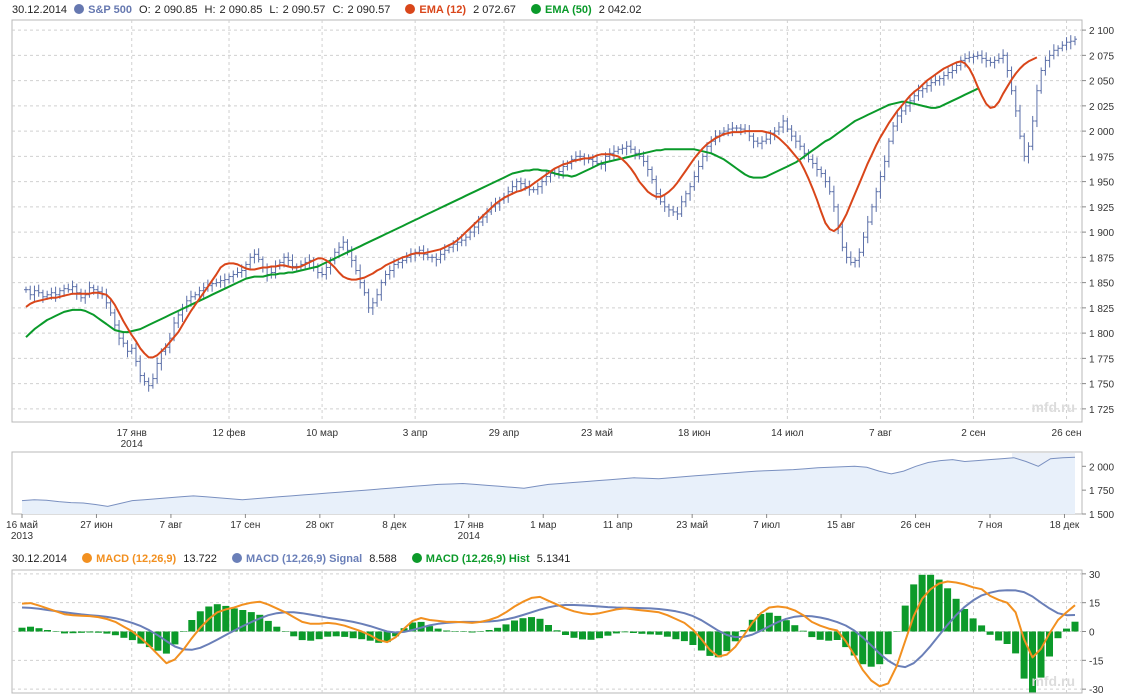 This screenshot has width=1144, height=700. What do you see at coordinates (694, 433) in the screenshot?
I see `price-xtick-label: 18 июн` at bounding box center [694, 433].